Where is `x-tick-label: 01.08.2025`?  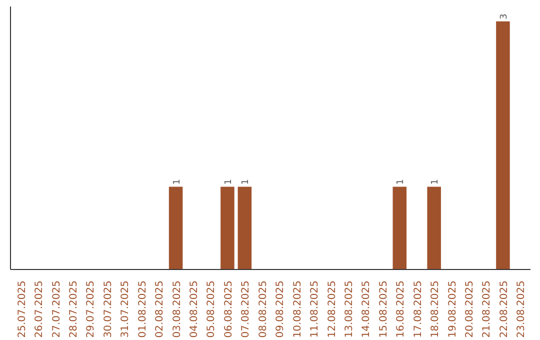
x-tick-label: 01.08.2025 is located at coordinates (142, 309).